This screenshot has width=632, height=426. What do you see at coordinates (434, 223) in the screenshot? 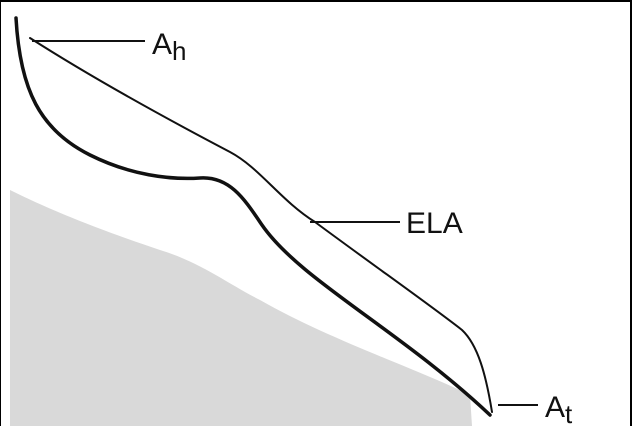
I see `ela-label: ELA` at bounding box center [434, 223].